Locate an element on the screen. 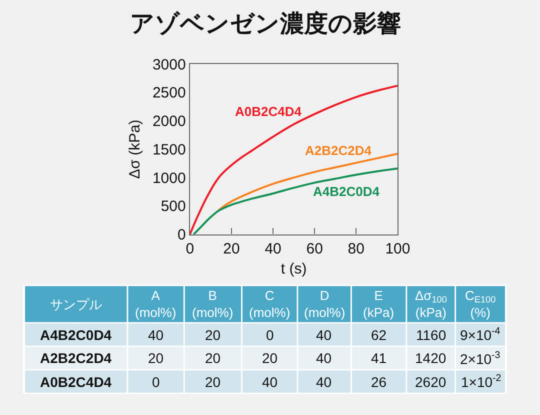 The width and height of the screenshot is (540, 415). text: 1420 is located at coordinates (430, 358).